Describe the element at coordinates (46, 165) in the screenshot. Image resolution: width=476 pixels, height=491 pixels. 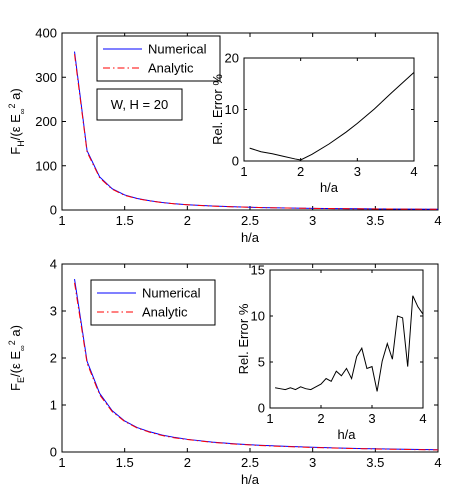
I see `y-tick-label: 100` at that location.